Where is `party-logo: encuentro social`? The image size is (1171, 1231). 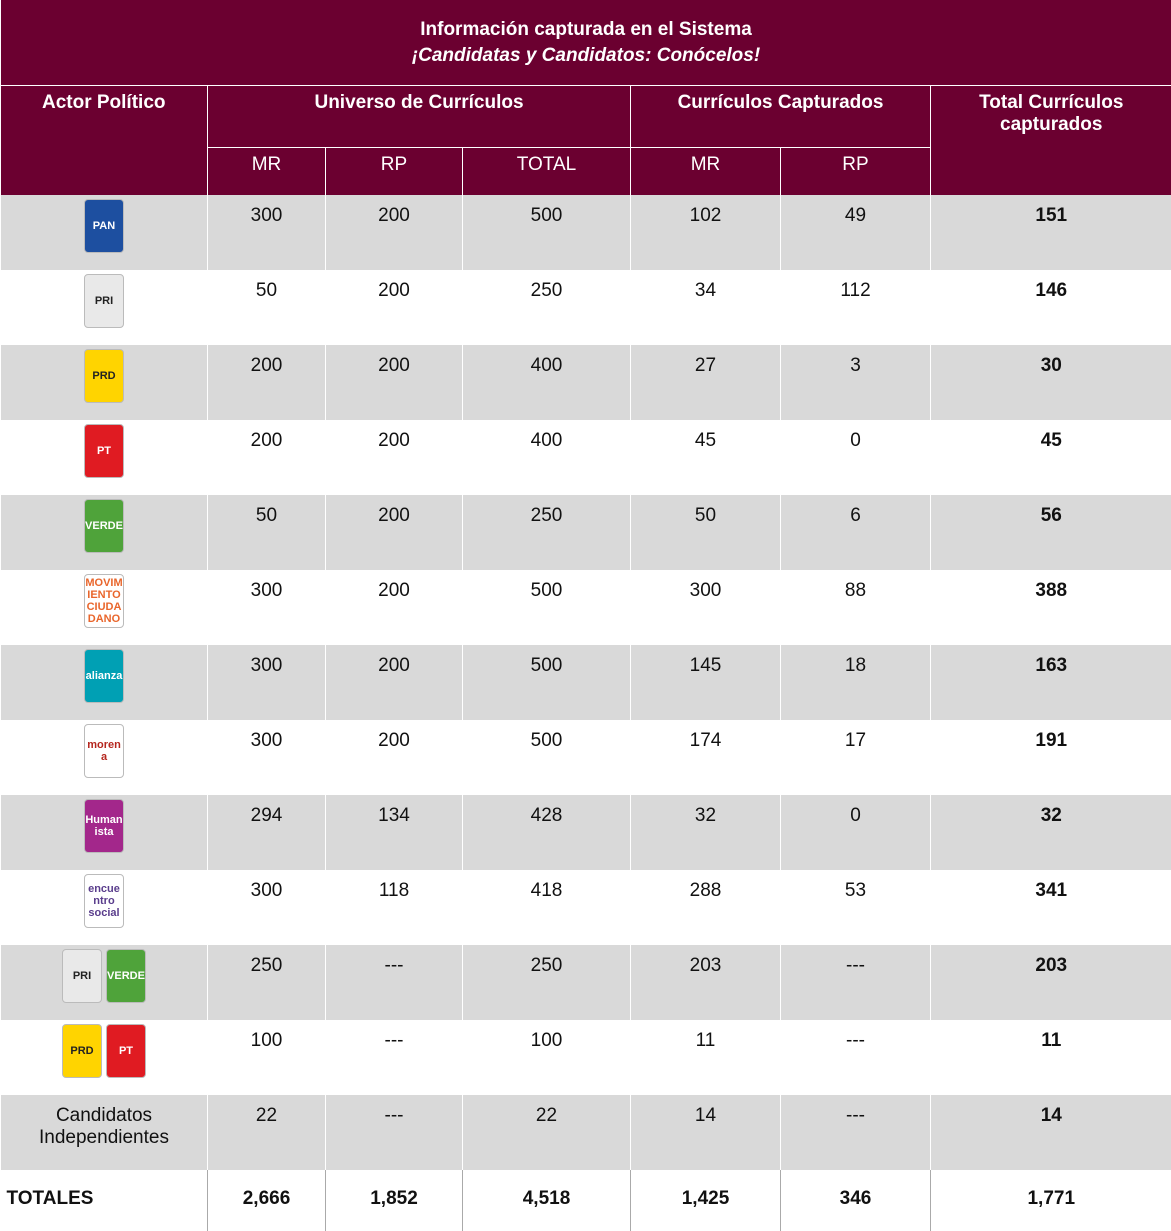
party-logo: encuentro social is located at coordinates (104, 901).